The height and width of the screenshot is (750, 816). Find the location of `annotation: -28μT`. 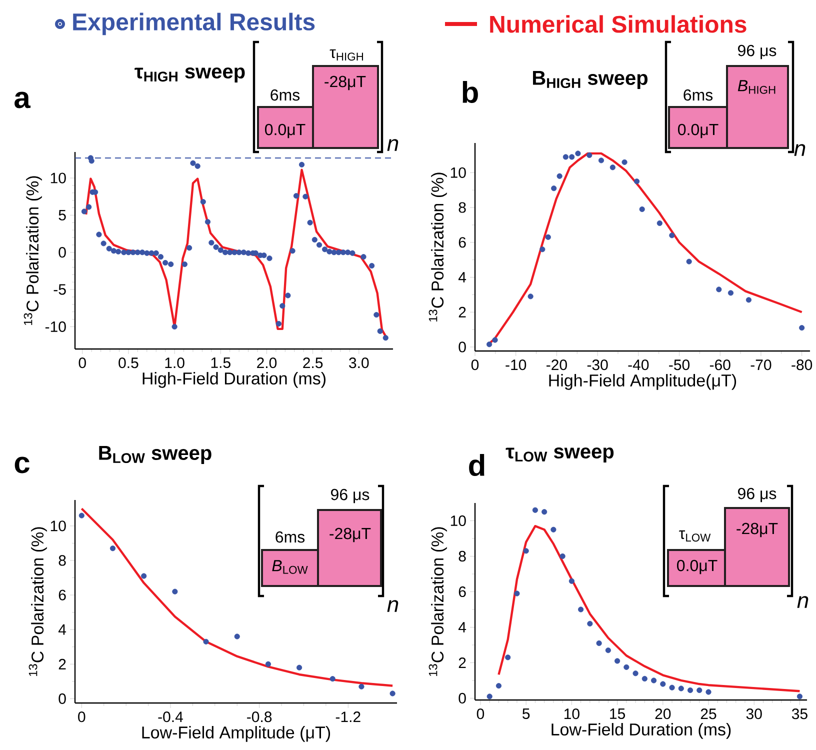

annotation: -28μT is located at coordinates (350, 535).